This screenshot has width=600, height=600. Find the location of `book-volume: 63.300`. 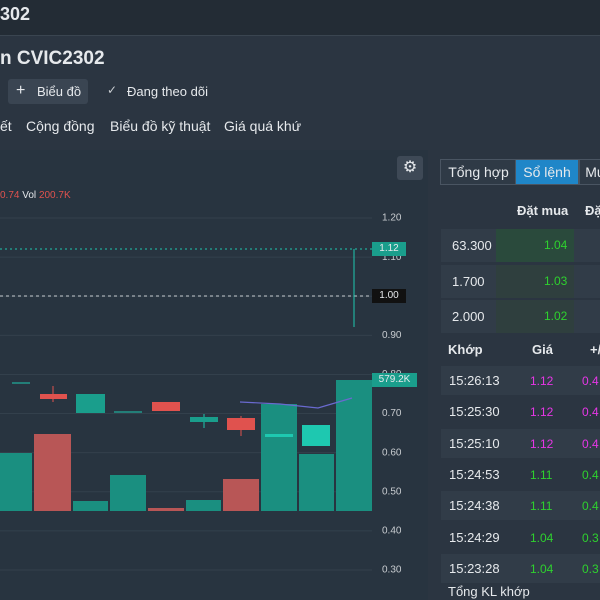

book-volume: 63.300 is located at coordinates (472, 245).